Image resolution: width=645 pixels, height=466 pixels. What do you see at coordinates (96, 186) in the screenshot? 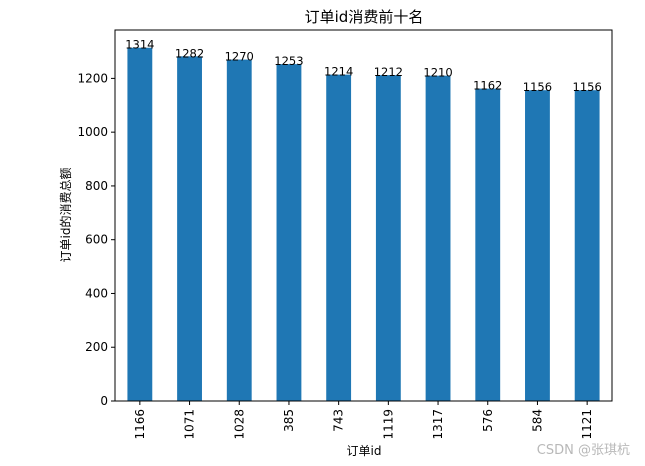
I see `y-tick-label: 800` at bounding box center [96, 186].